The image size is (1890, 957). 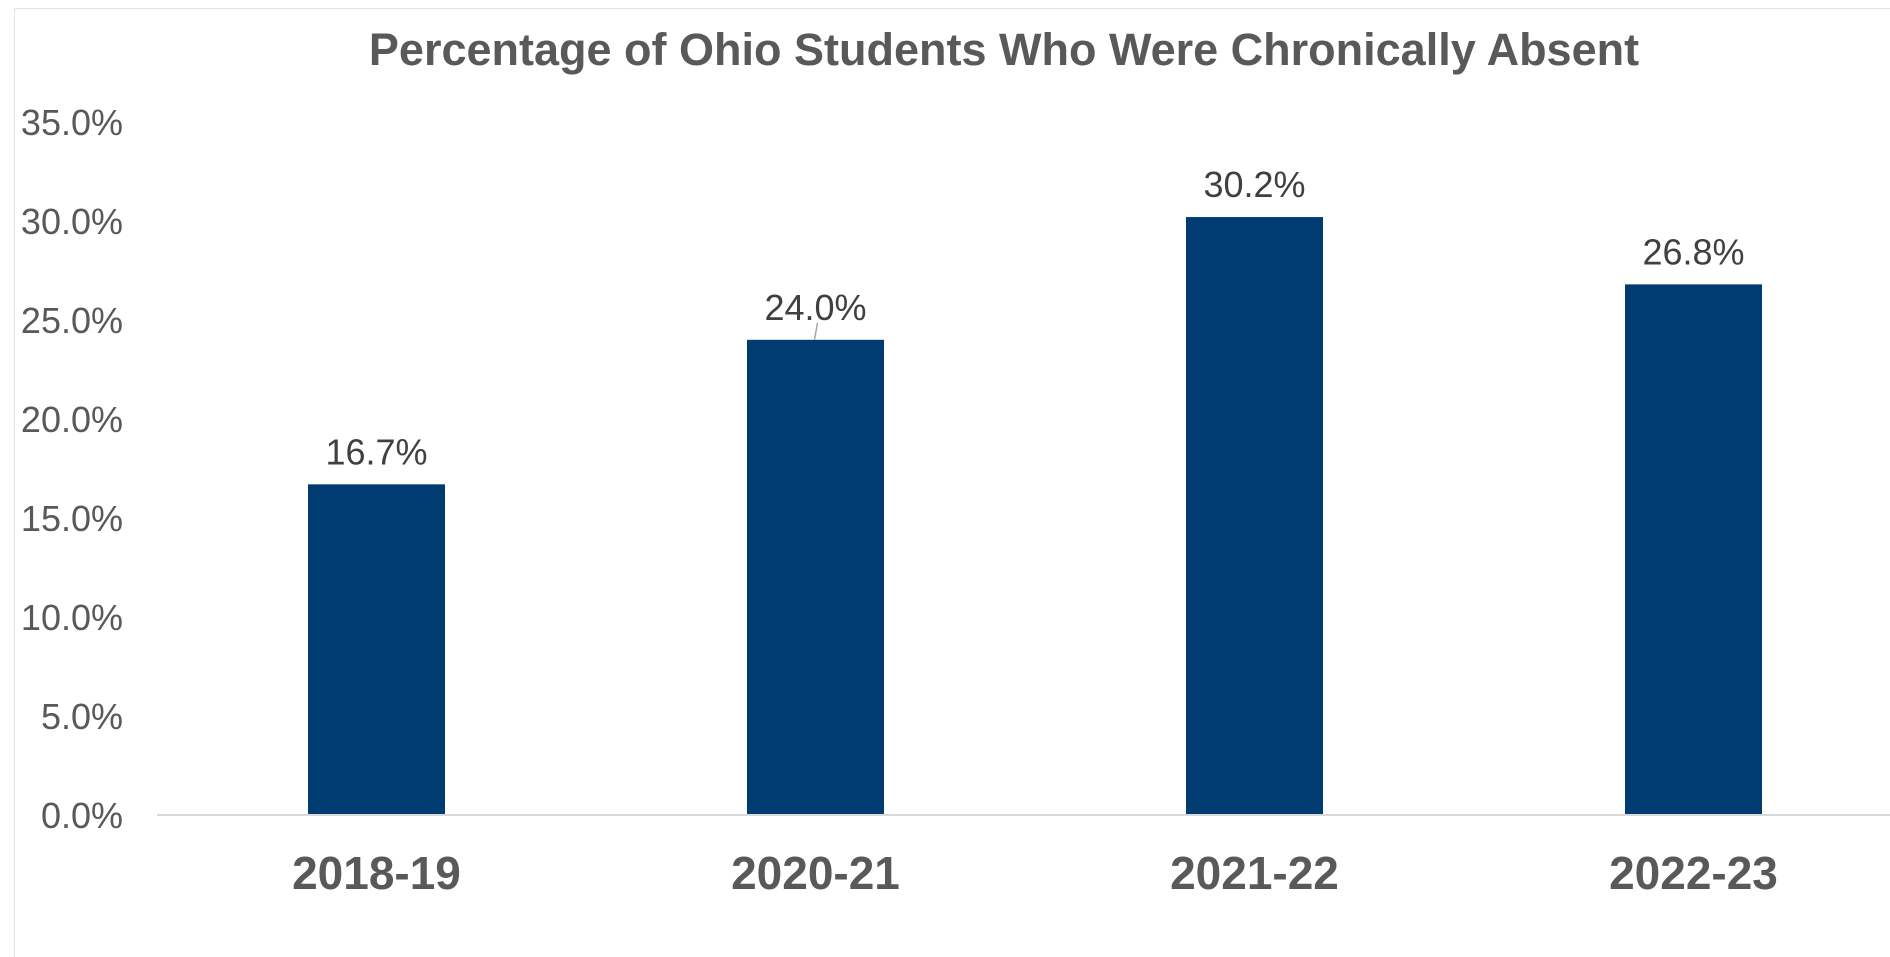 What do you see at coordinates (72, 221) in the screenshot?
I see `y-tick-label: 30.0%` at bounding box center [72, 221].